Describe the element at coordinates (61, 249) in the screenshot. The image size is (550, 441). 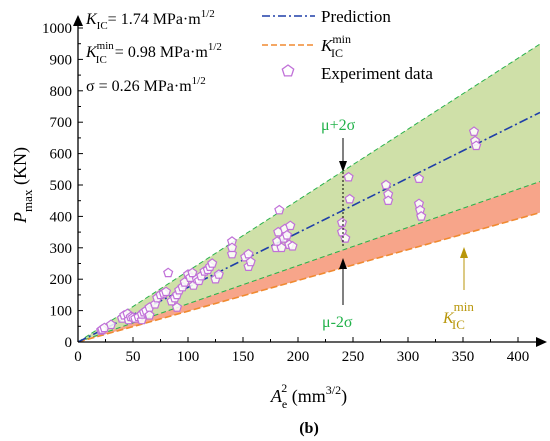
I see `y-tick-label: 300` at that location.